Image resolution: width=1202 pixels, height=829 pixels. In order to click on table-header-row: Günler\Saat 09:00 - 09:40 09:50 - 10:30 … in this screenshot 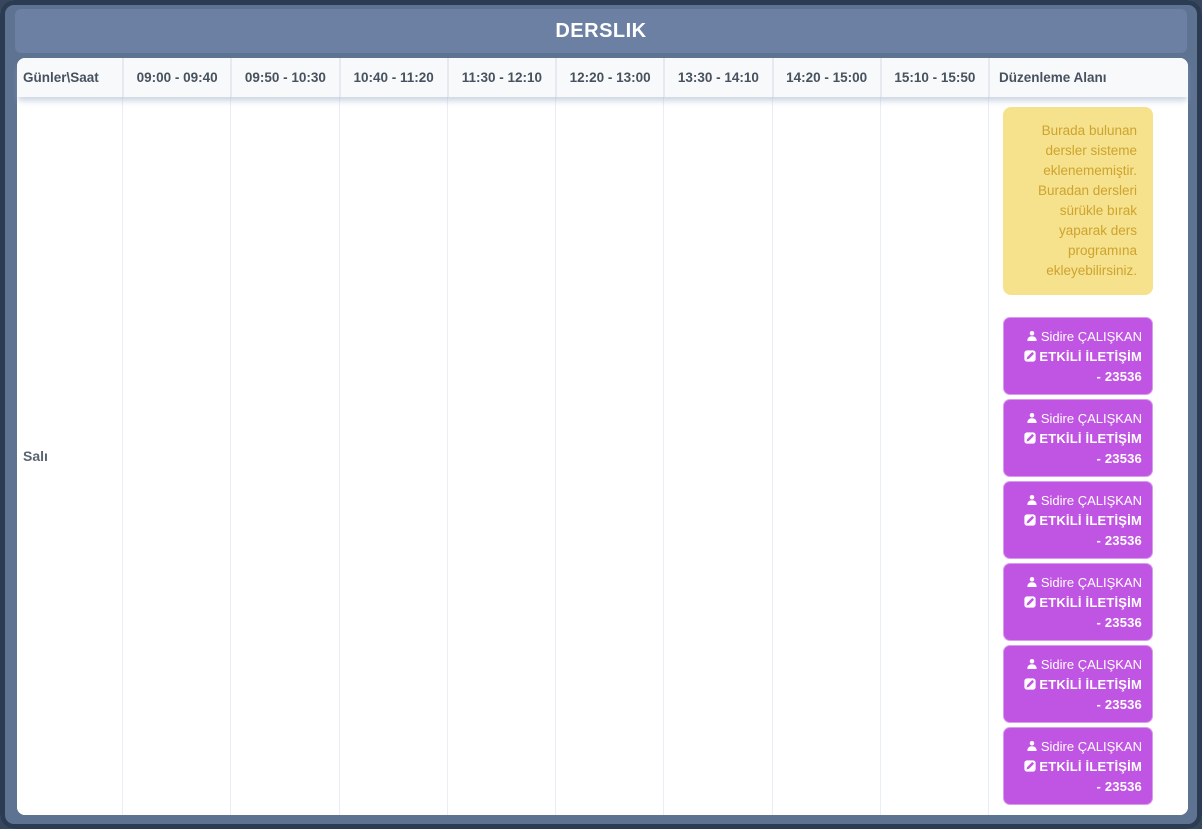, I will do `click(602, 77)`.